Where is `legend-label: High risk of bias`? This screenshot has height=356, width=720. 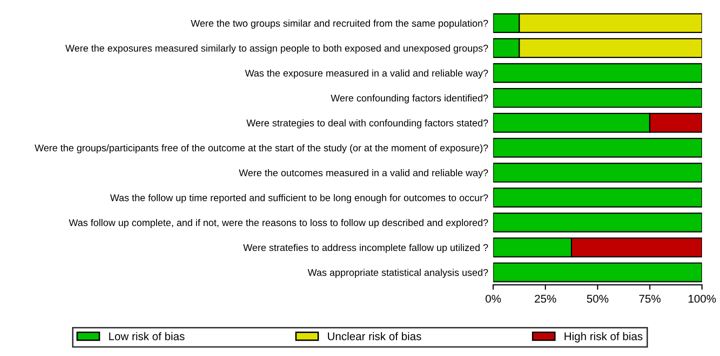 legend-label: High risk of bias is located at coordinates (603, 337).